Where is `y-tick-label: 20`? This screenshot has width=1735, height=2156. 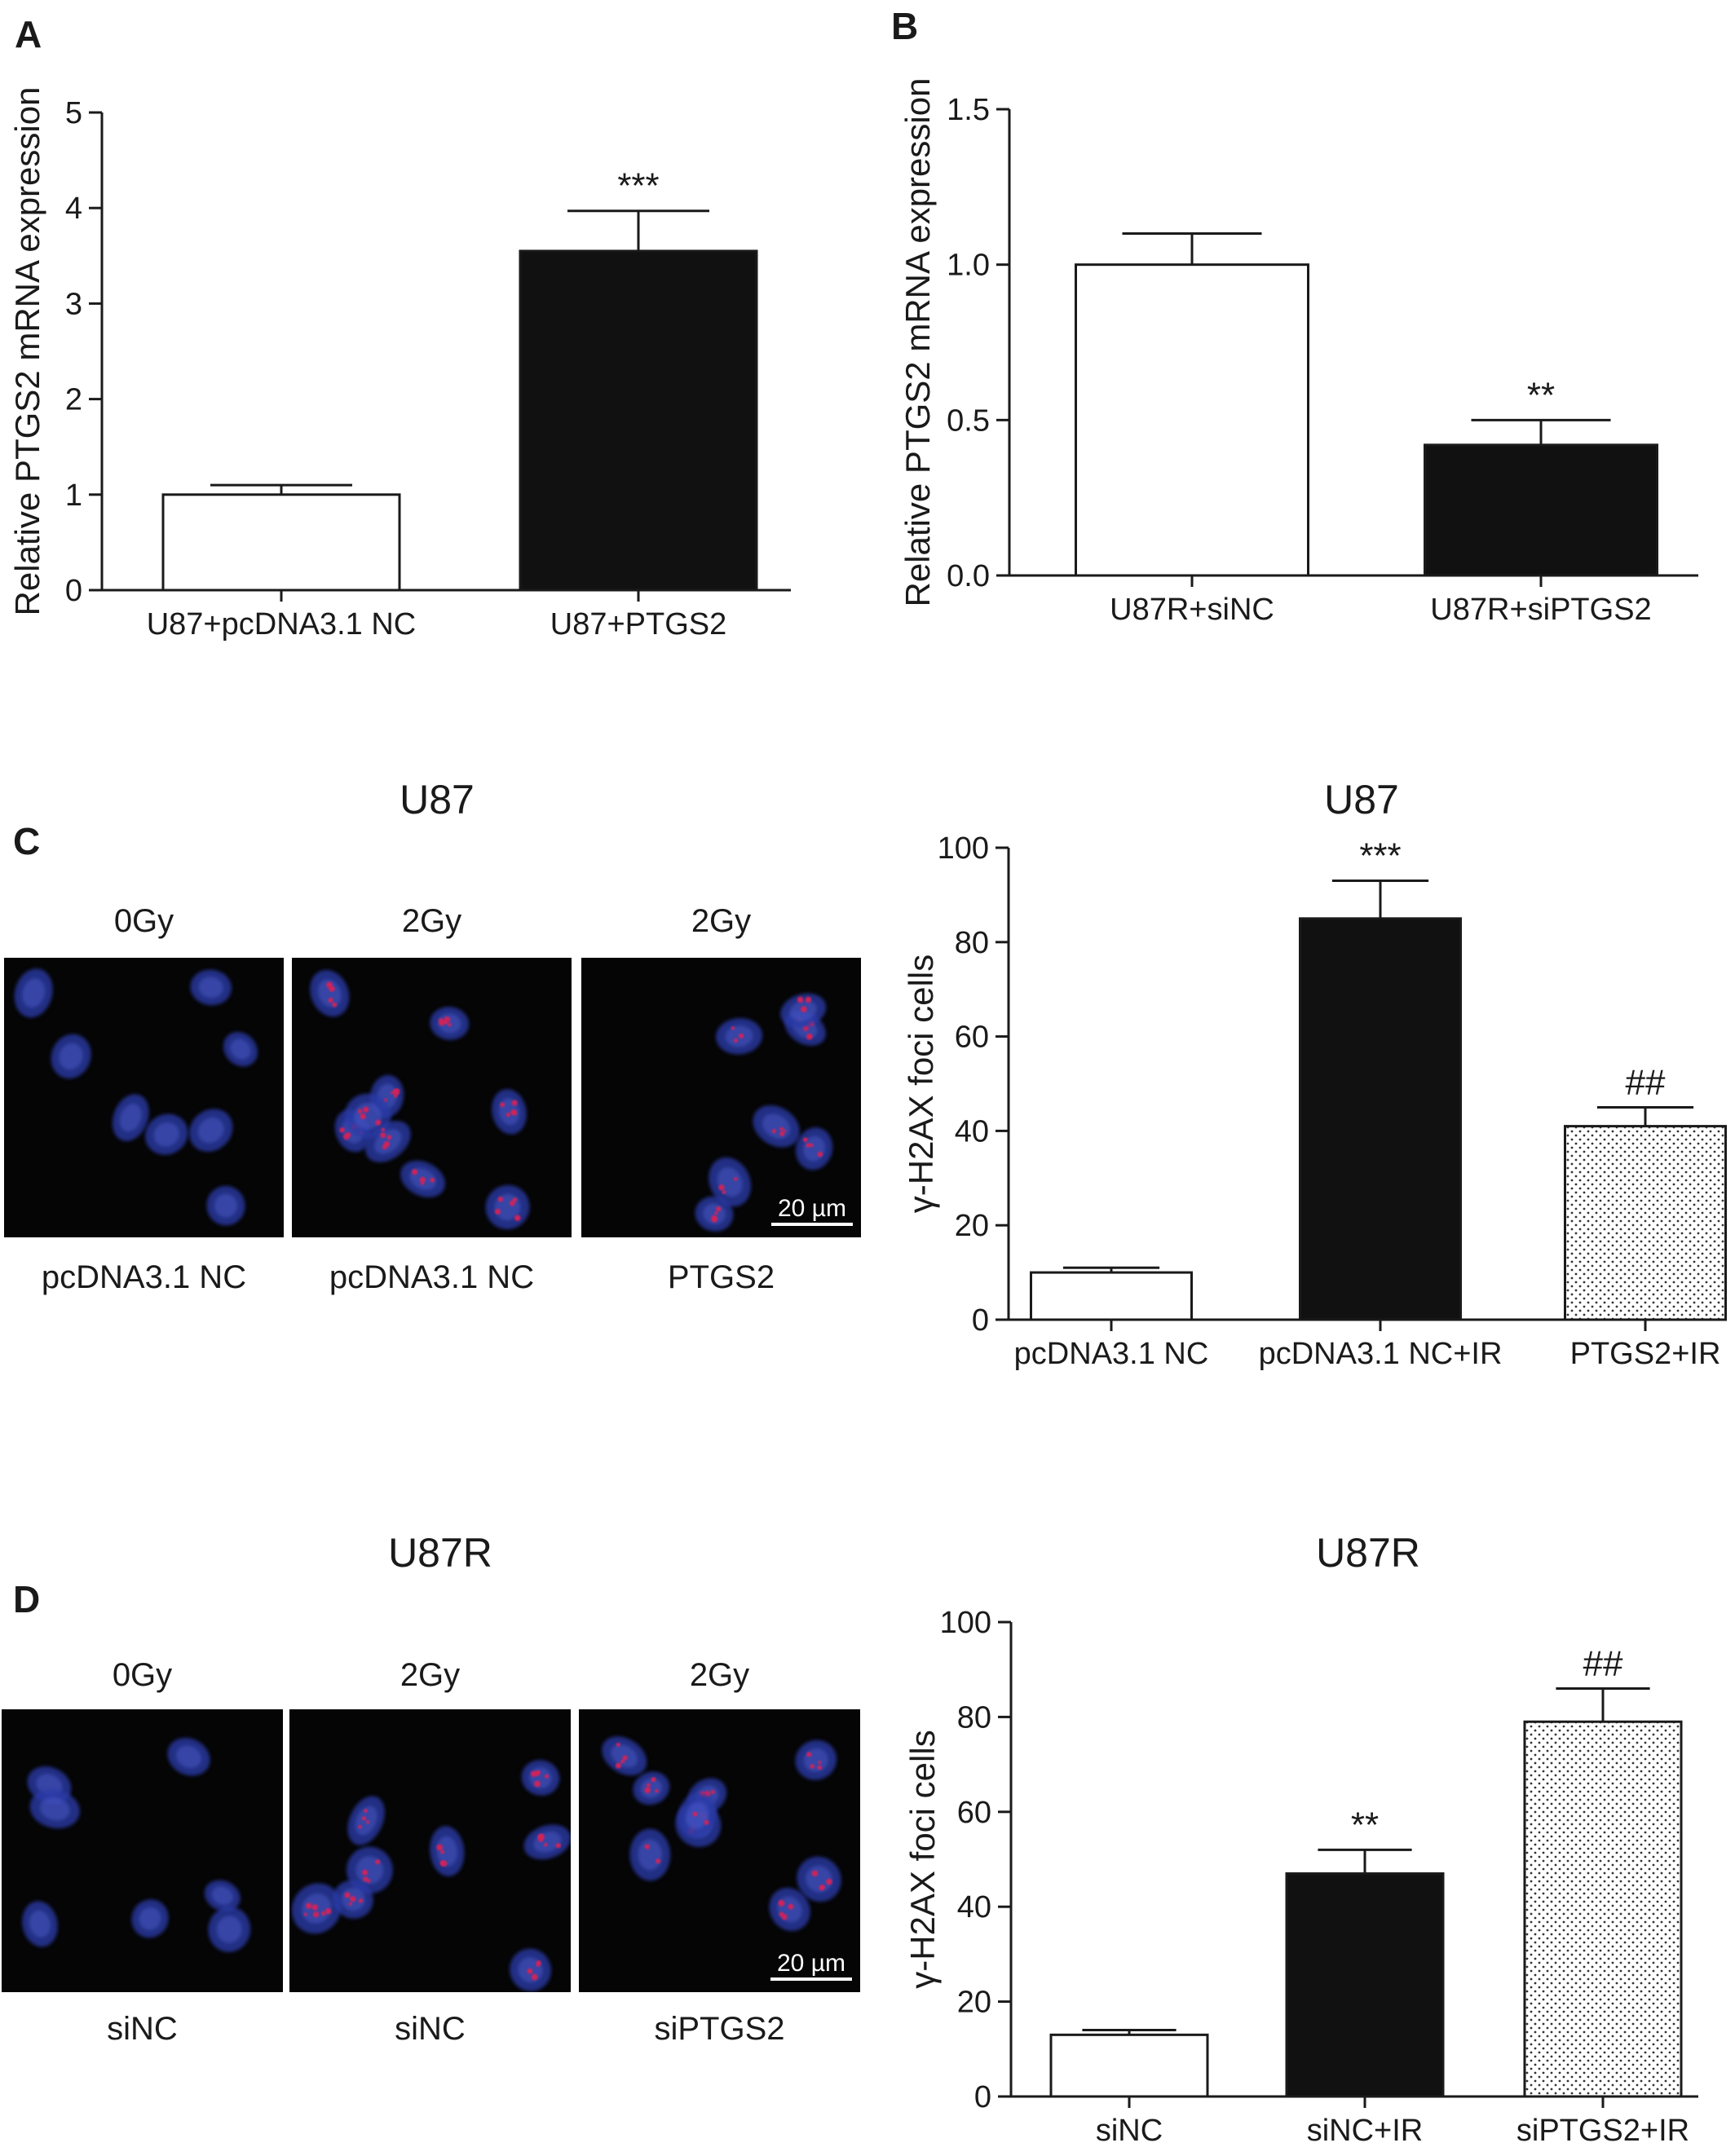
y-tick-label: 20 is located at coordinates (972, 1226).